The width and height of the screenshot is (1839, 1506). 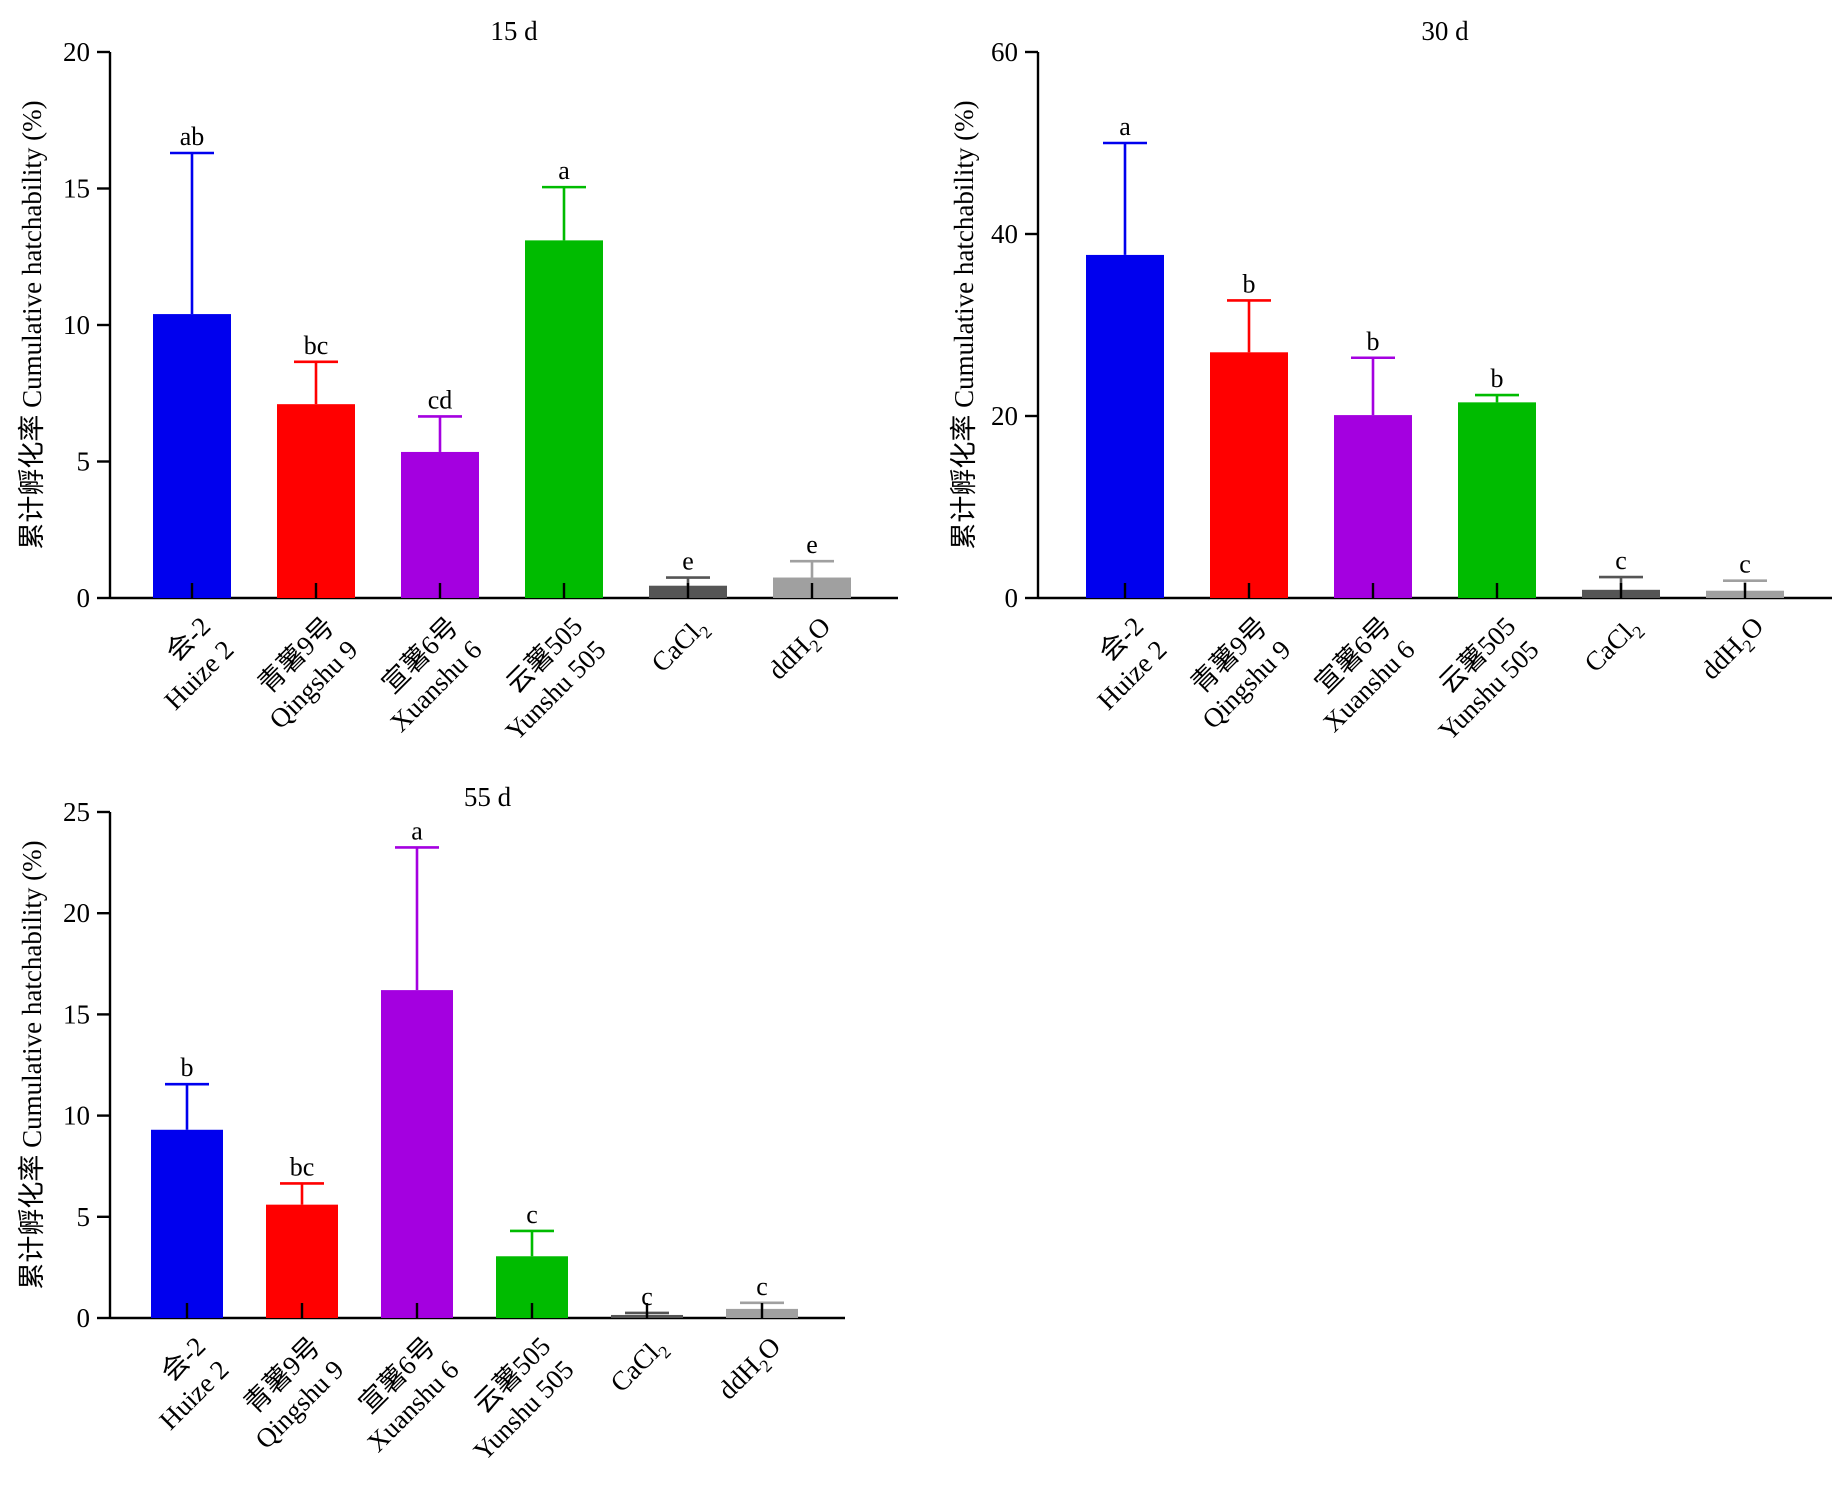 What do you see at coordinates (514, 31) in the screenshot?
I see `chart-title: 15 d` at bounding box center [514, 31].